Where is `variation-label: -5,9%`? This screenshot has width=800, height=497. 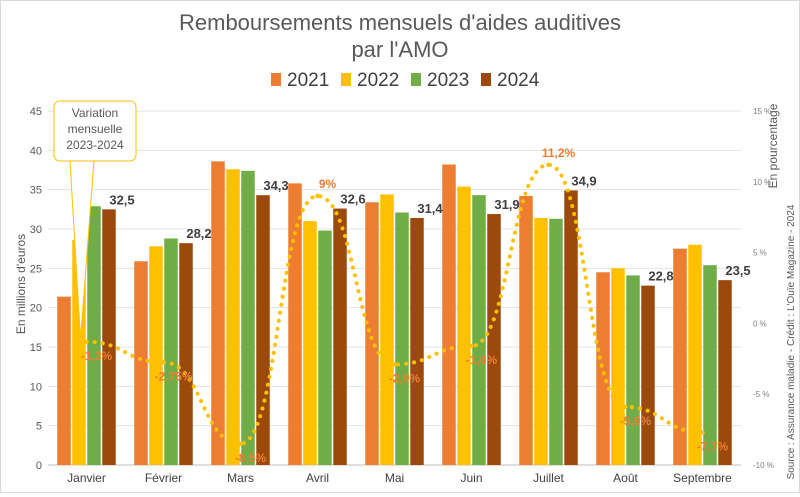
variation-label: -5,9% is located at coordinates (636, 421).